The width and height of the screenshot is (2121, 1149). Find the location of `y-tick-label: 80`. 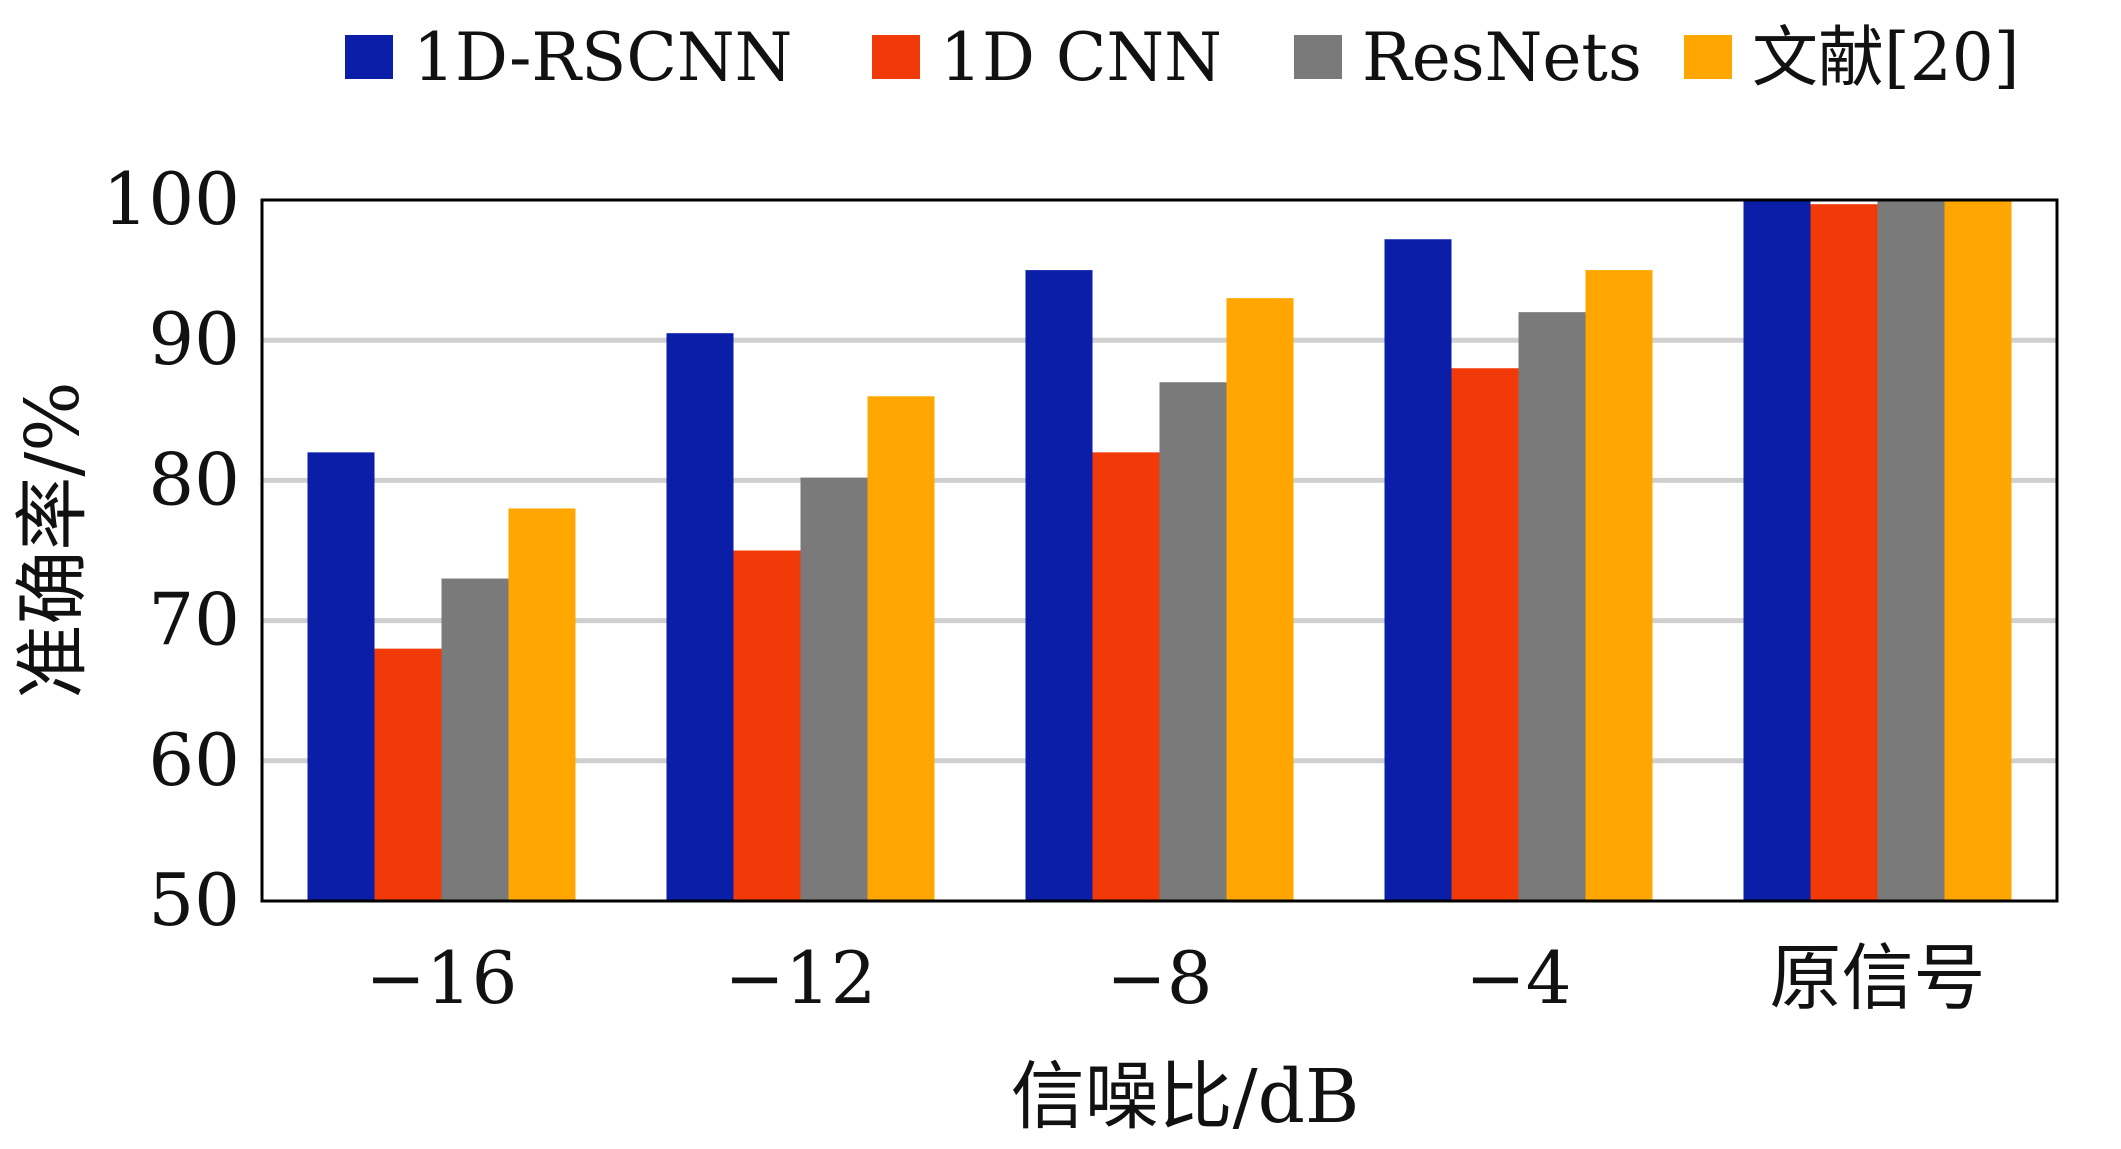

y-tick-label: 80 is located at coordinates (194, 479).